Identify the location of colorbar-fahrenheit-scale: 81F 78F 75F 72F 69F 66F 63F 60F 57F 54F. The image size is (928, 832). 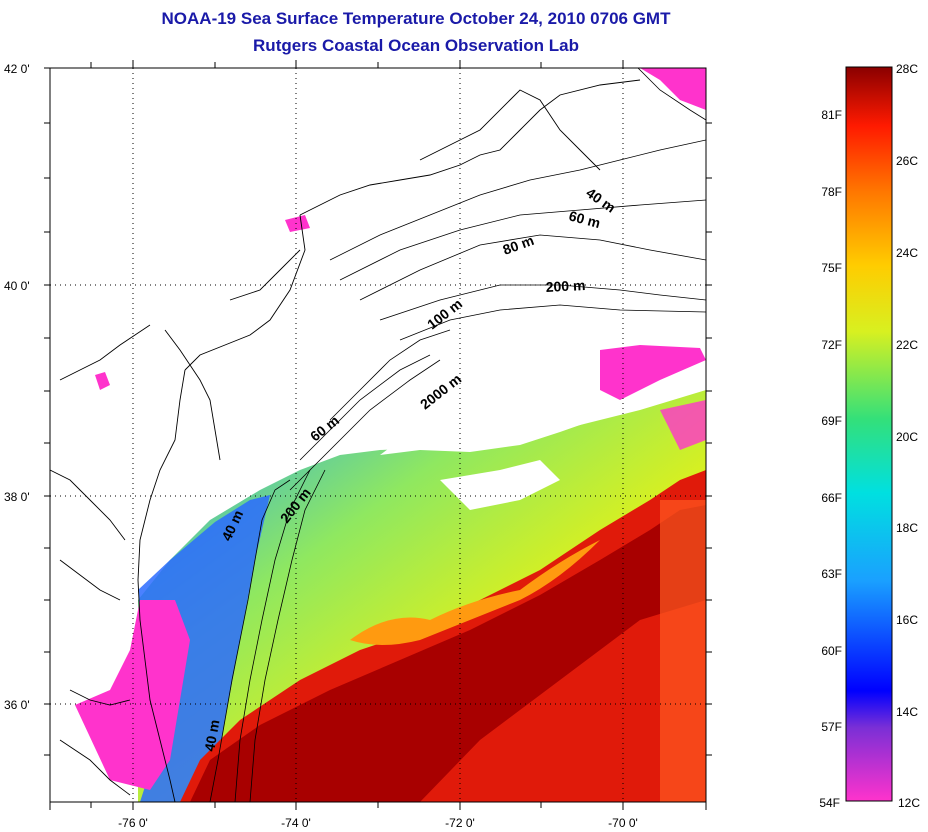
(830, 459).